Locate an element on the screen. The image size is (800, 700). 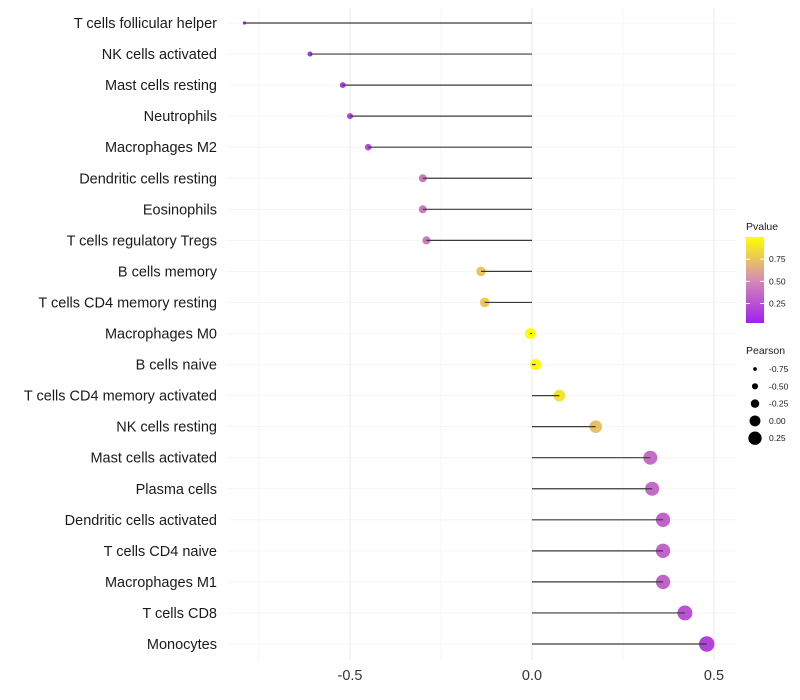
category-label: Macrophages M2 is located at coordinates (161, 148).